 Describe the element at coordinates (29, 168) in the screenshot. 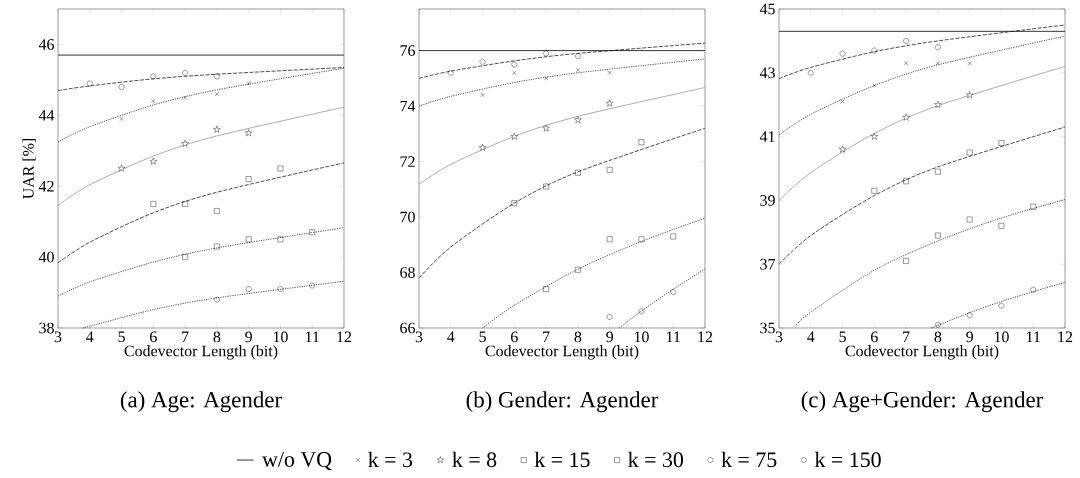

I see `y-axis-title: UAR [%]` at that location.